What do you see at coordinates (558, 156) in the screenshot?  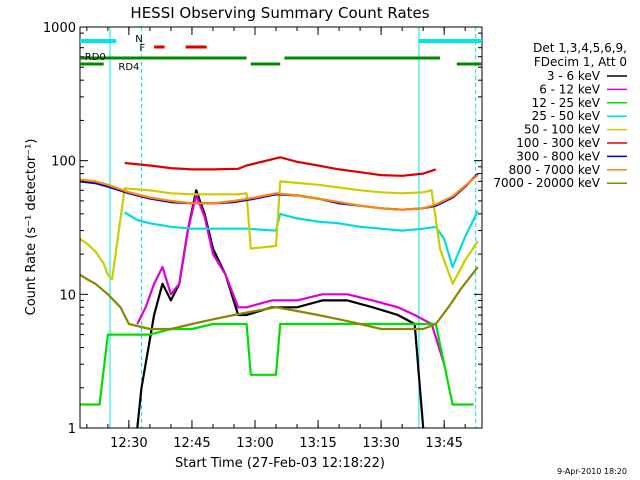 I see `legend-label-7: 300 - 800 keV` at bounding box center [558, 156].